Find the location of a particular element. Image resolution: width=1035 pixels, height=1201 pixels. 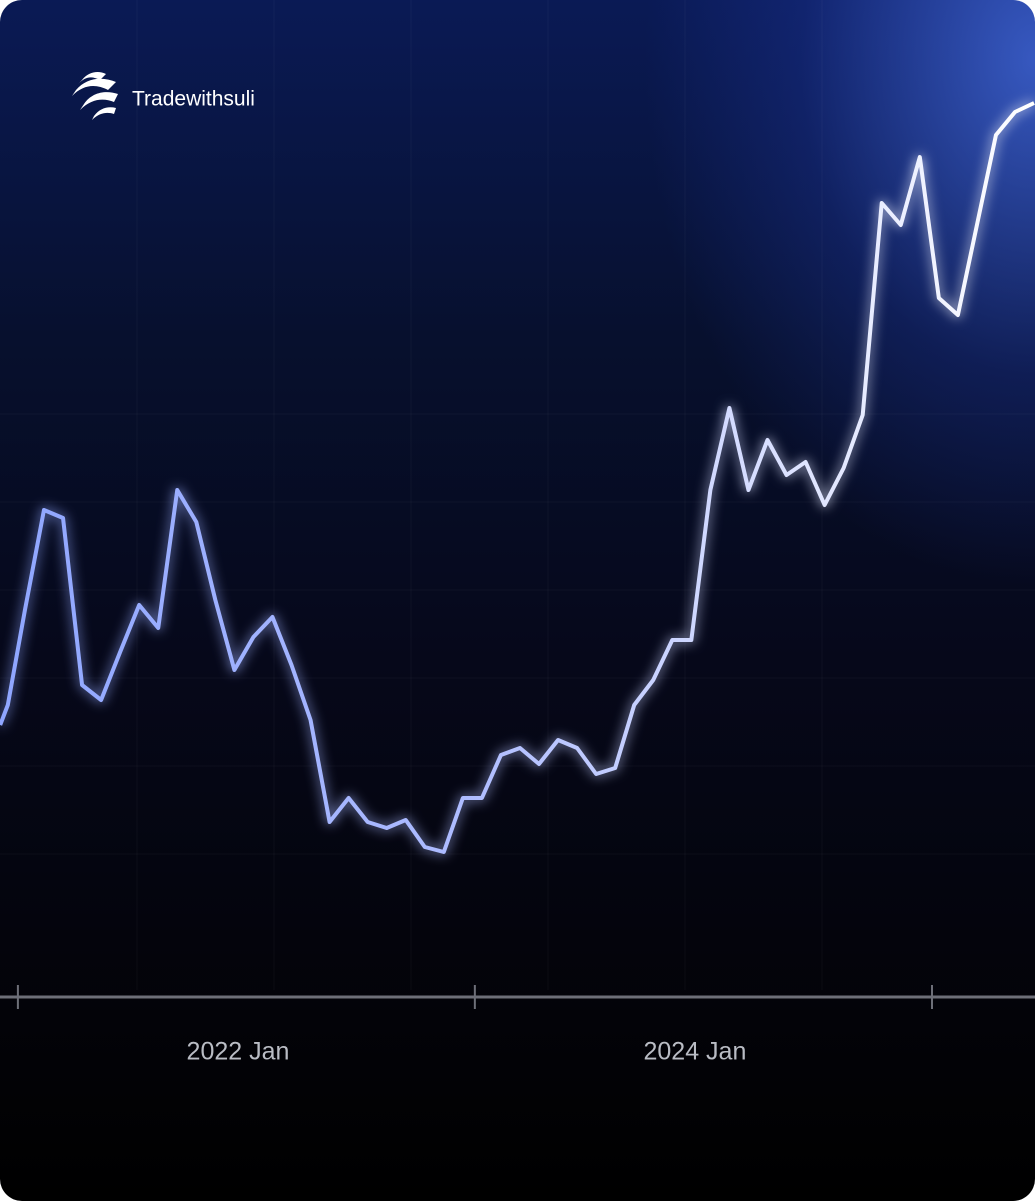

x-tick-label: 2022 Jan is located at coordinates (238, 1052).